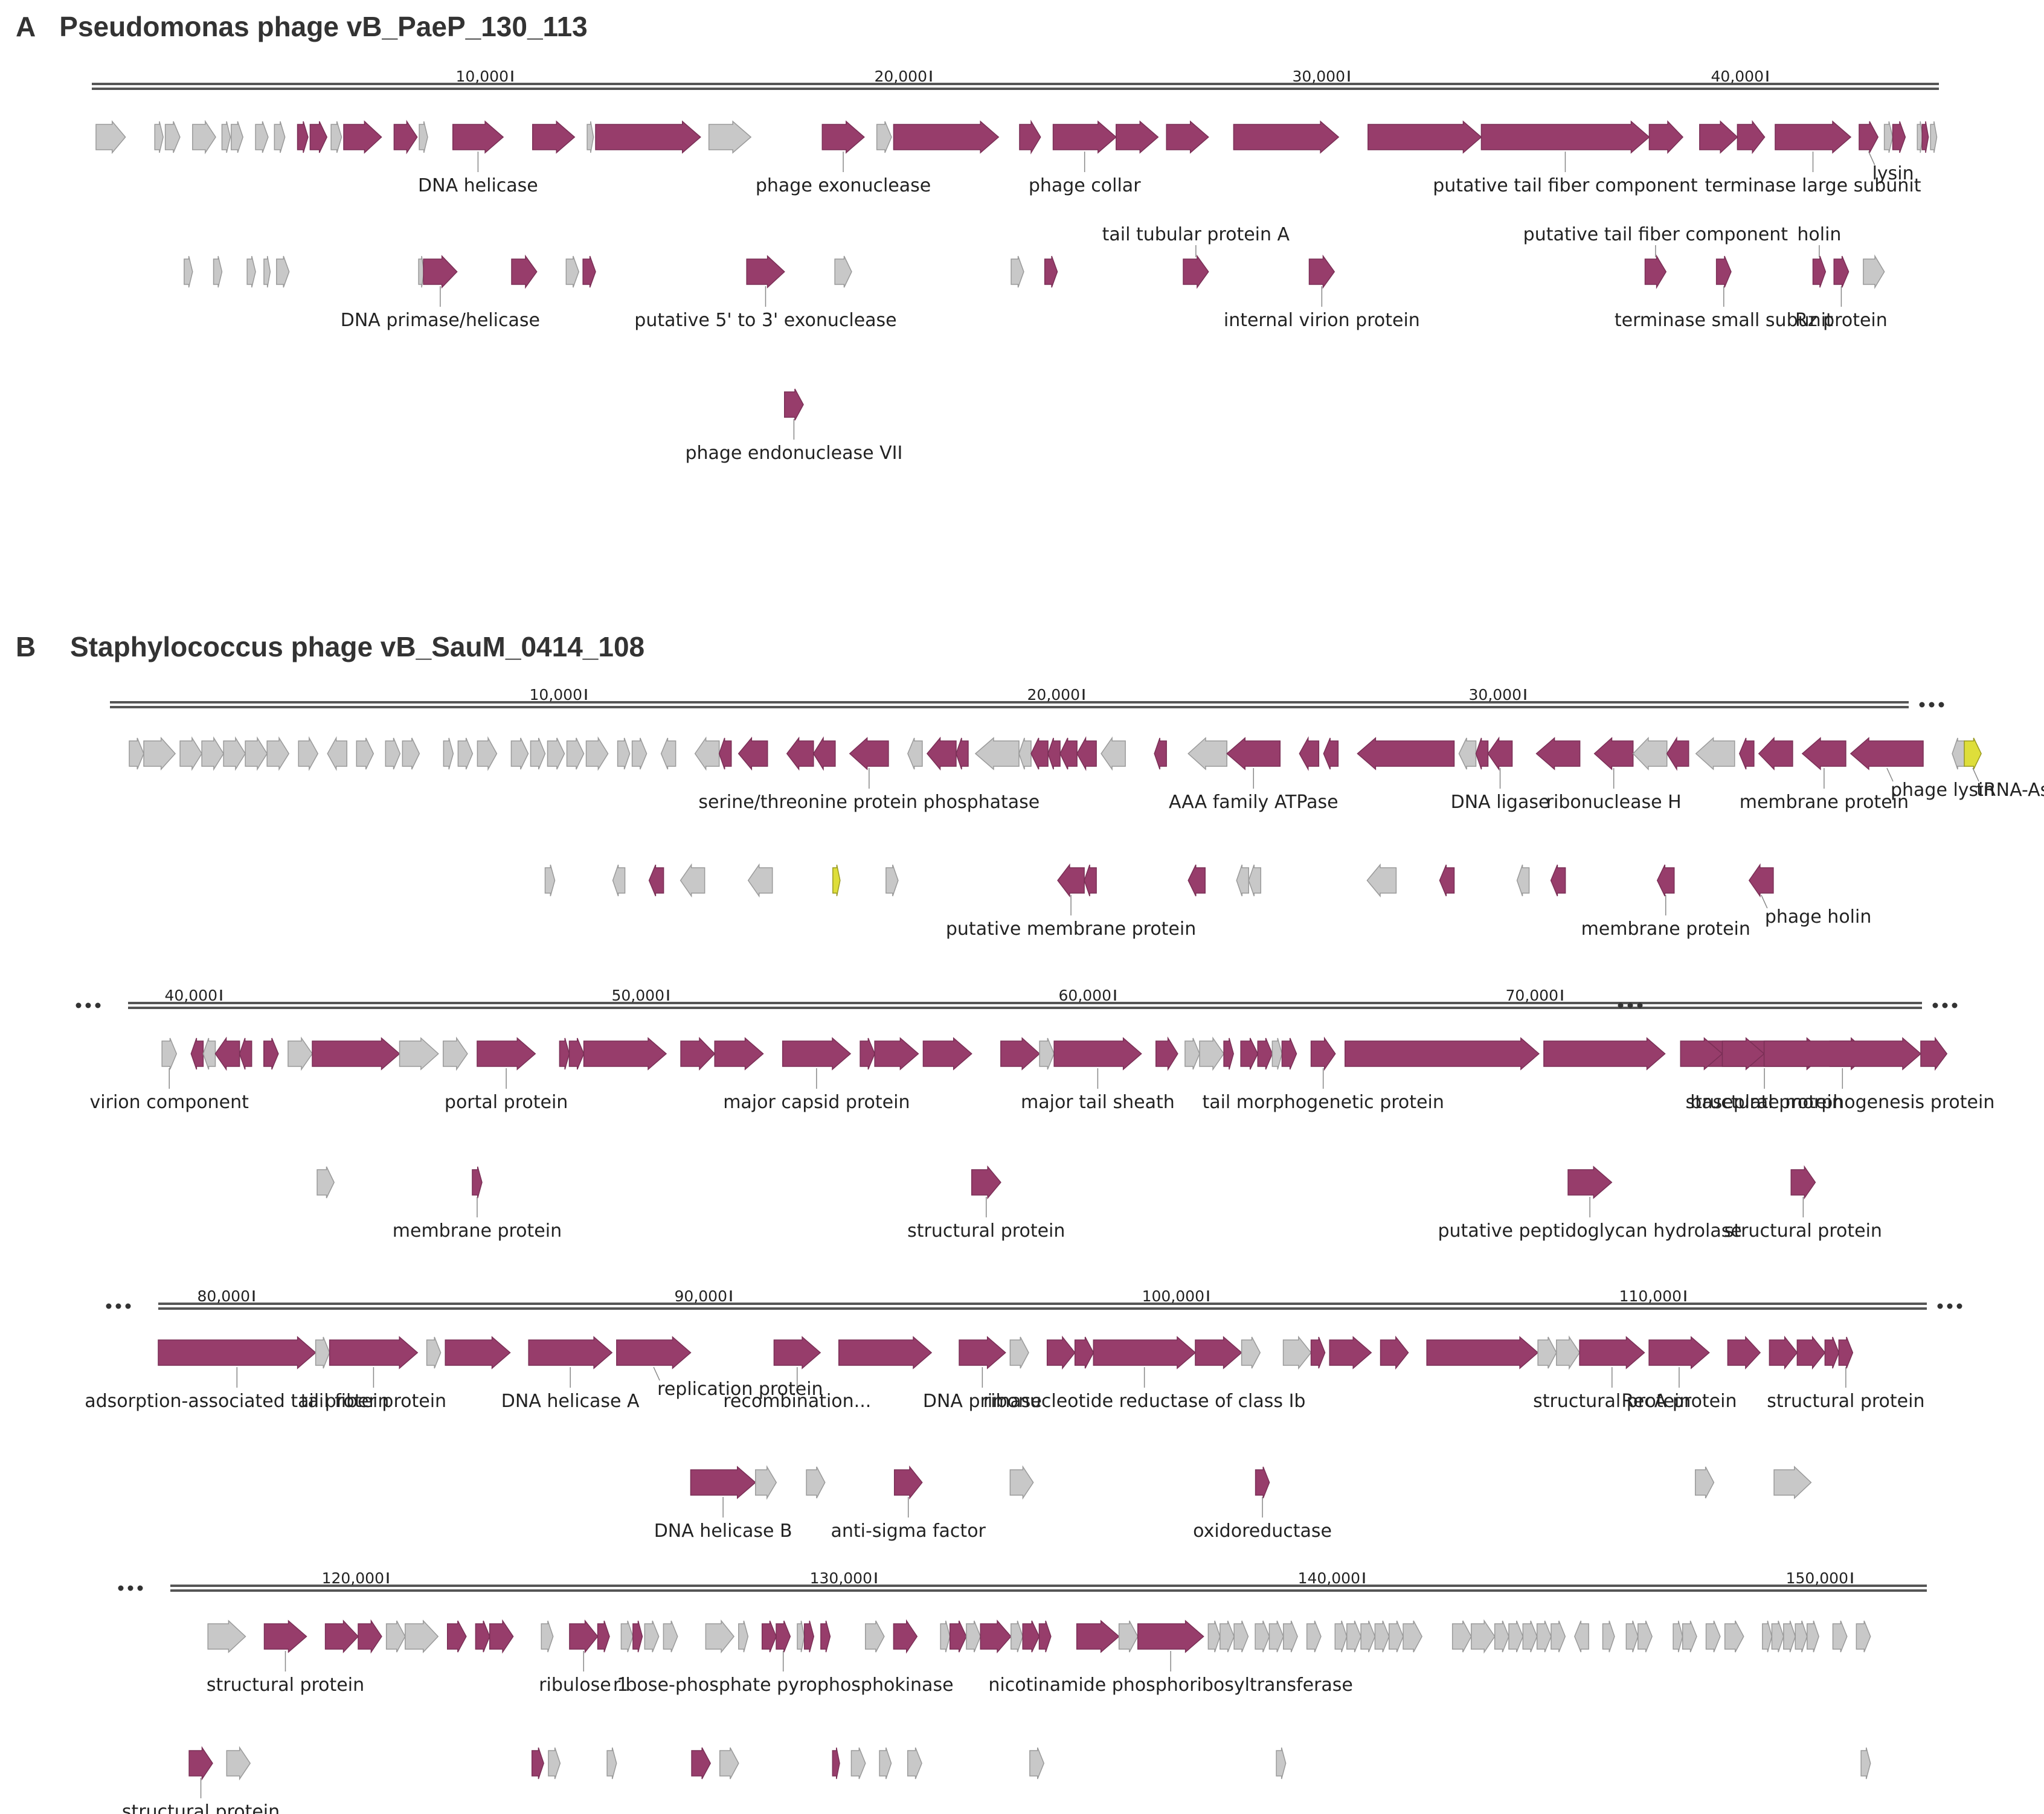  What do you see at coordinates (1084, 137) in the screenshot?
I see `gene-arrow-phage-collar` at bounding box center [1084, 137].